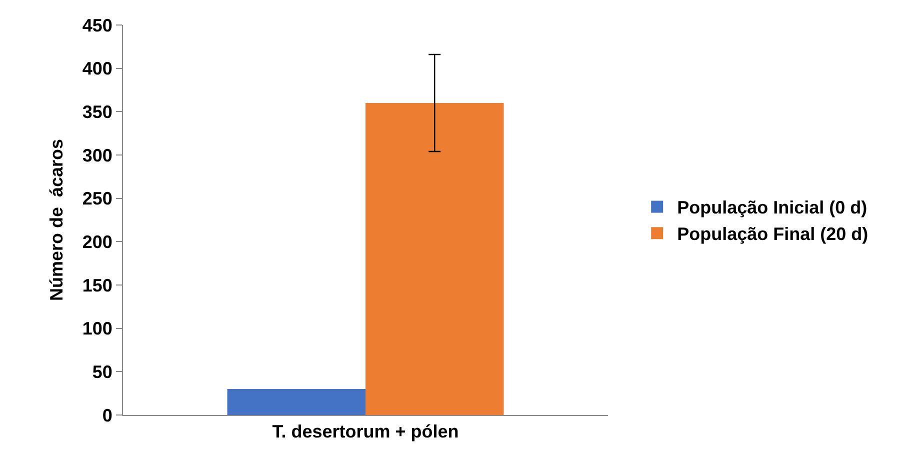 The image size is (913, 461). Describe the element at coordinates (772, 234) in the screenshot. I see `legend-label: População Final (20 d)` at that location.